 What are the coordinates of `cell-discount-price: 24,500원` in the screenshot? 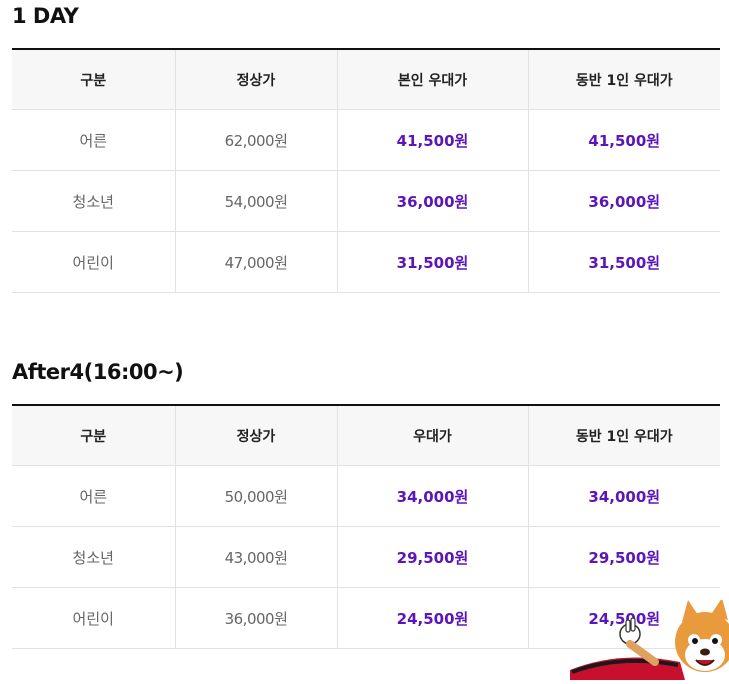 It's located at (433, 618).